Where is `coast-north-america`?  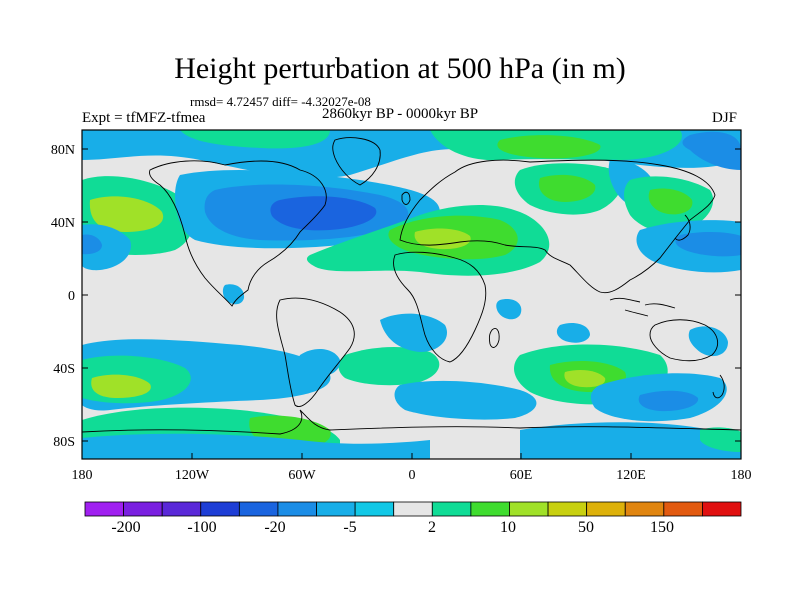 coast-north-america is located at coordinates (238, 233).